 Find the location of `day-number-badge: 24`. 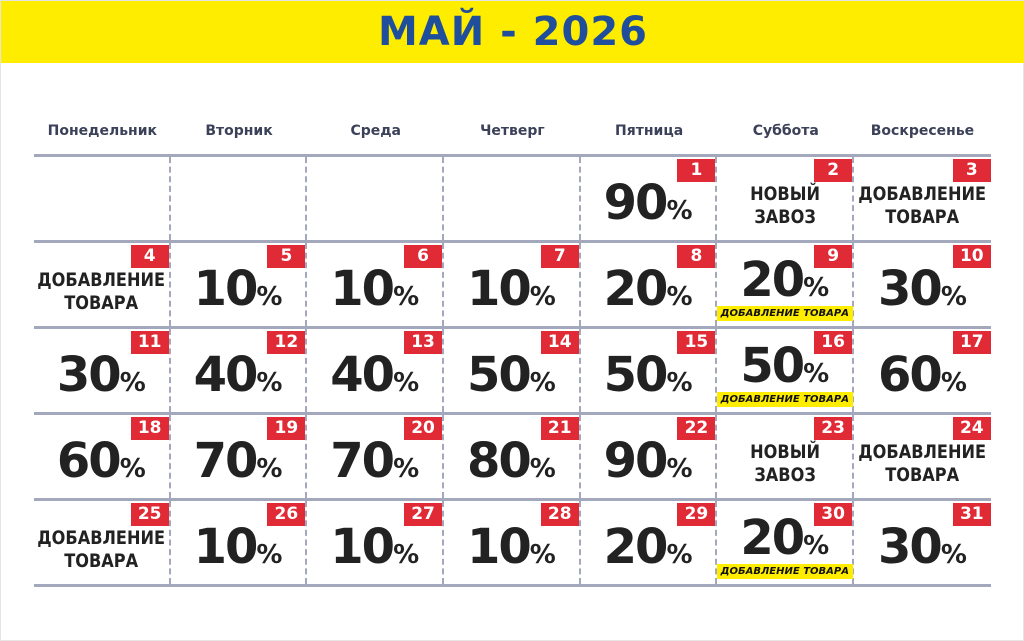

day-number-badge: 24 is located at coordinates (971, 428).